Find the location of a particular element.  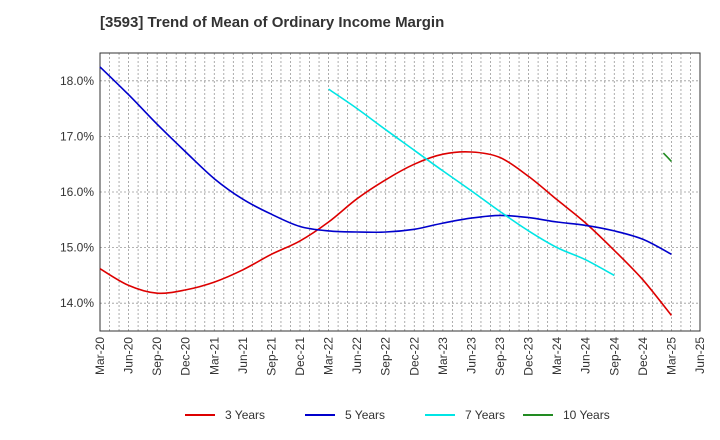

y-tick-label: 15.0% is located at coordinates (77, 248).